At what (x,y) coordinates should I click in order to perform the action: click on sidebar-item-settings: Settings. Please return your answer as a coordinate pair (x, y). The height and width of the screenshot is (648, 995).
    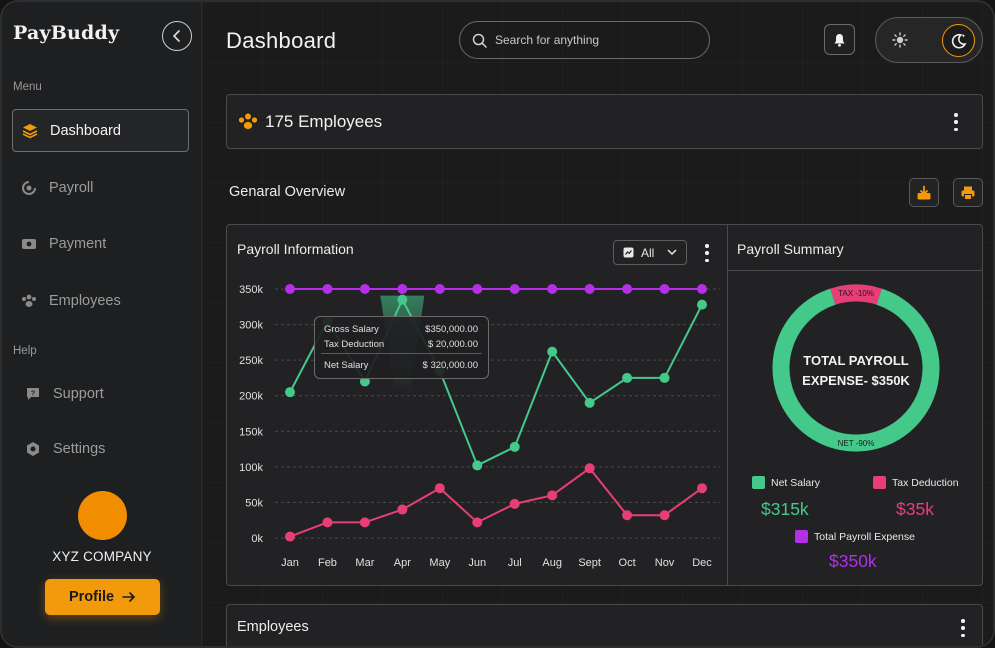
    Looking at the image, I should click on (100, 448).